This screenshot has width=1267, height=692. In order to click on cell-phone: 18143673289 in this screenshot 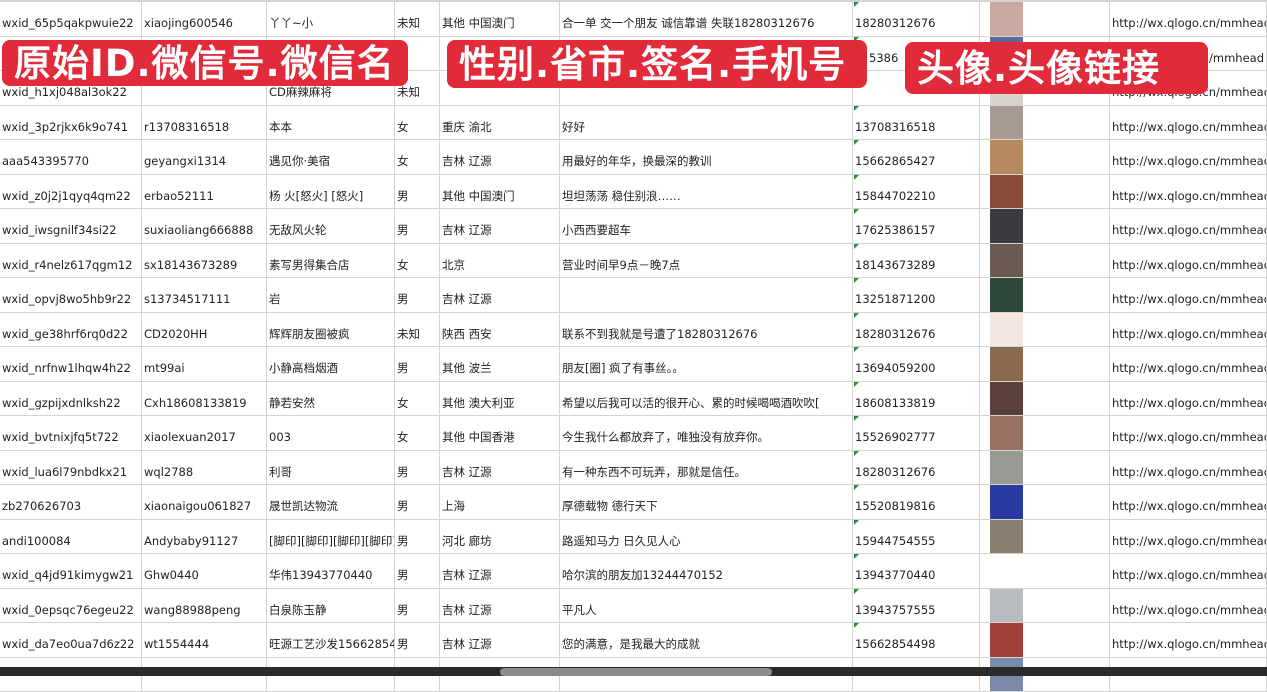, I will do `click(916, 261)`.